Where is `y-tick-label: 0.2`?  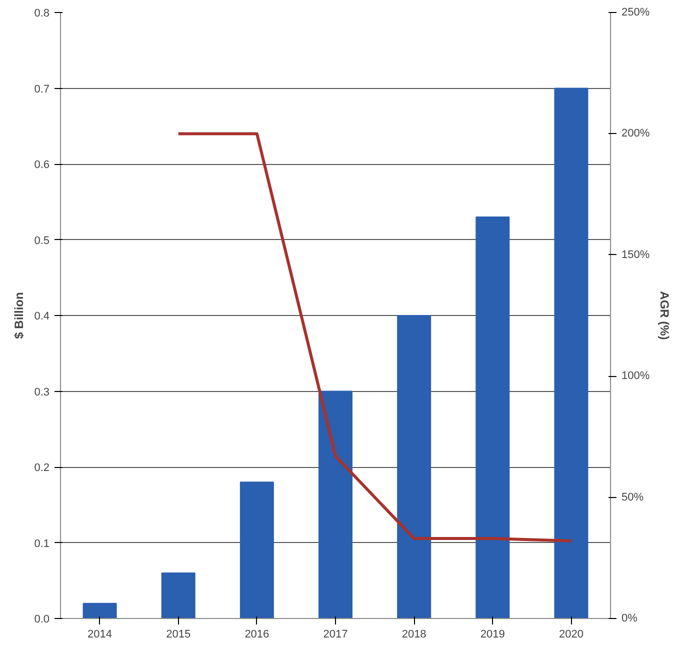
y-tick-label: 0.2 is located at coordinates (42, 468).